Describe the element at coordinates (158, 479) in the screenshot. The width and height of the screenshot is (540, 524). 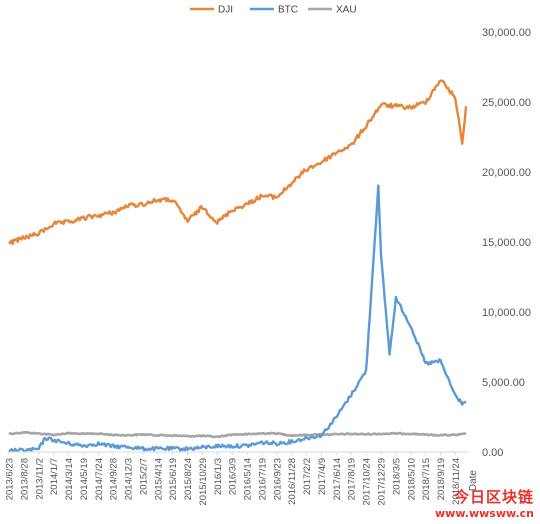
I see `x-tick-label: 2015/4/14` at that location.